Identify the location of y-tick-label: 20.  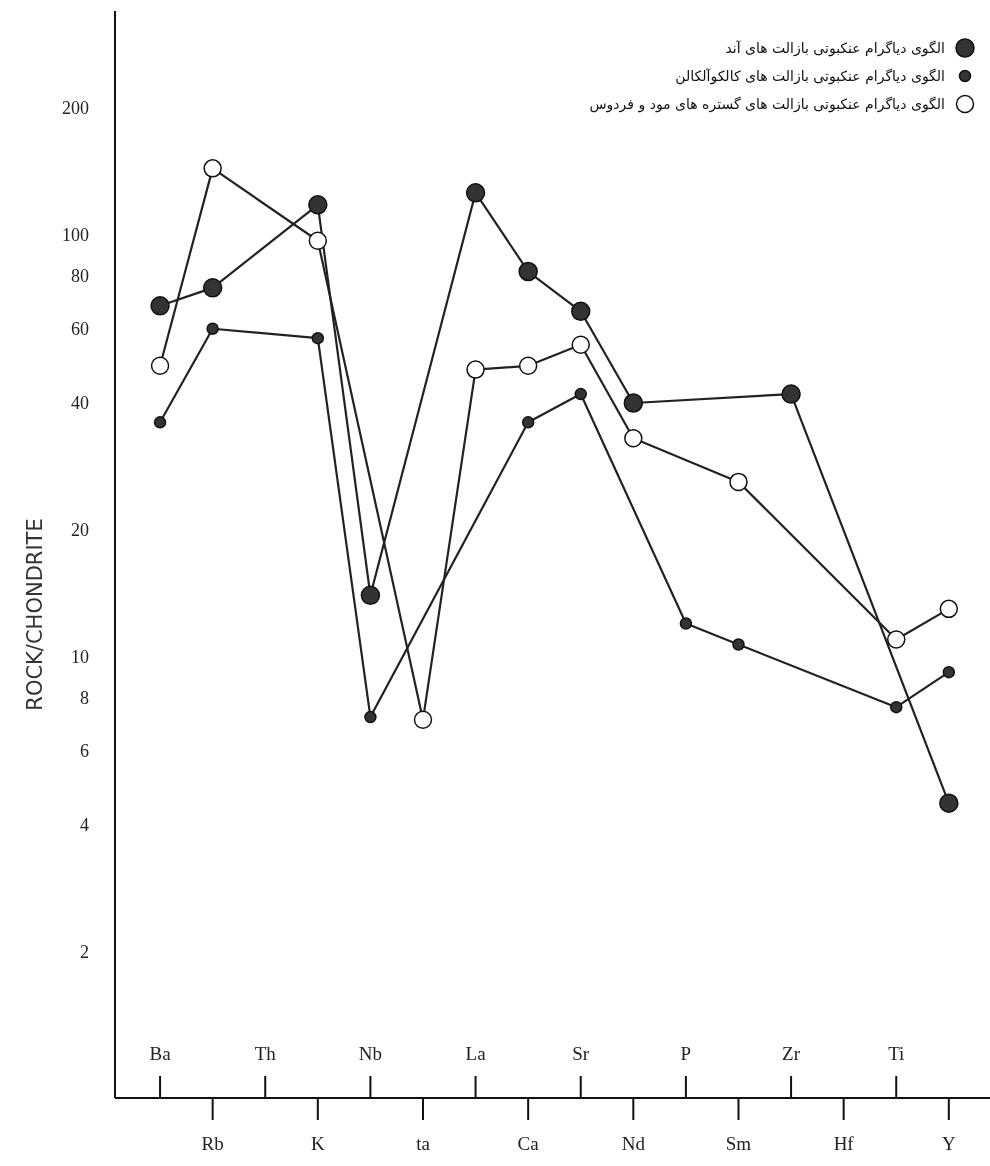
(80, 529).